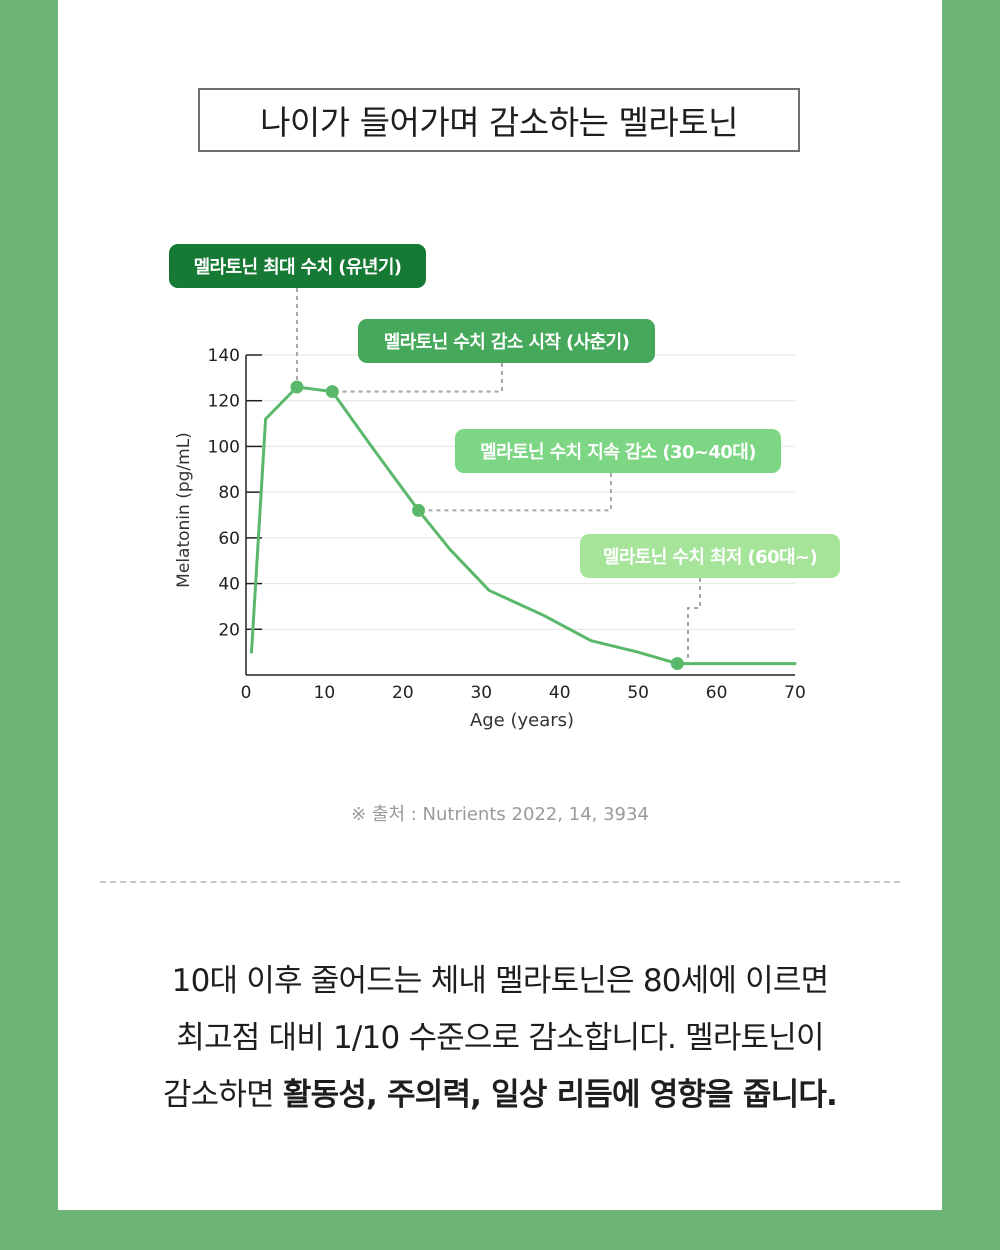 This screenshot has width=1000, height=1250. What do you see at coordinates (522, 720) in the screenshot?
I see `x-axis-label: Age (years)` at bounding box center [522, 720].